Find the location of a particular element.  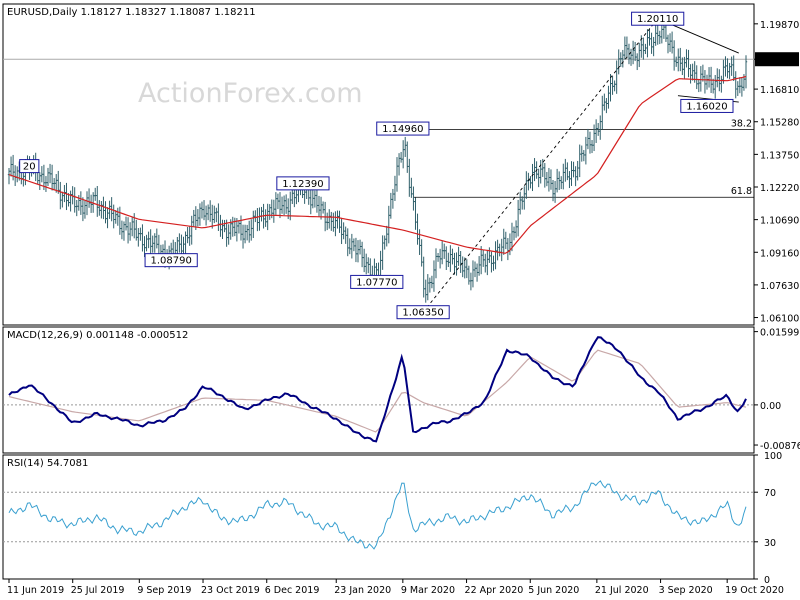

x-tick-label: 9 Mar 2020 is located at coordinates (428, 590).